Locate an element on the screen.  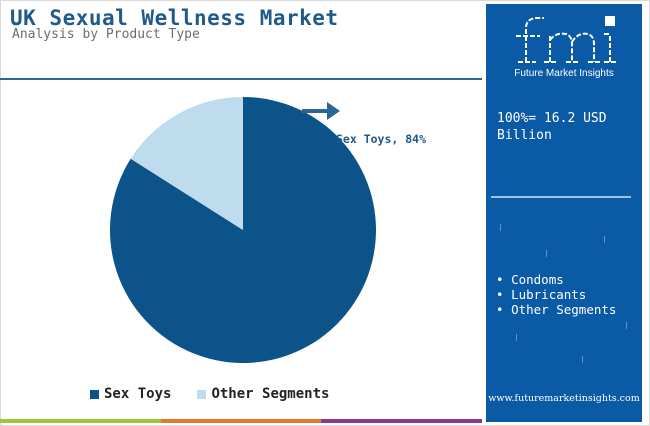
segment-label: Condoms is located at coordinates (537, 279).